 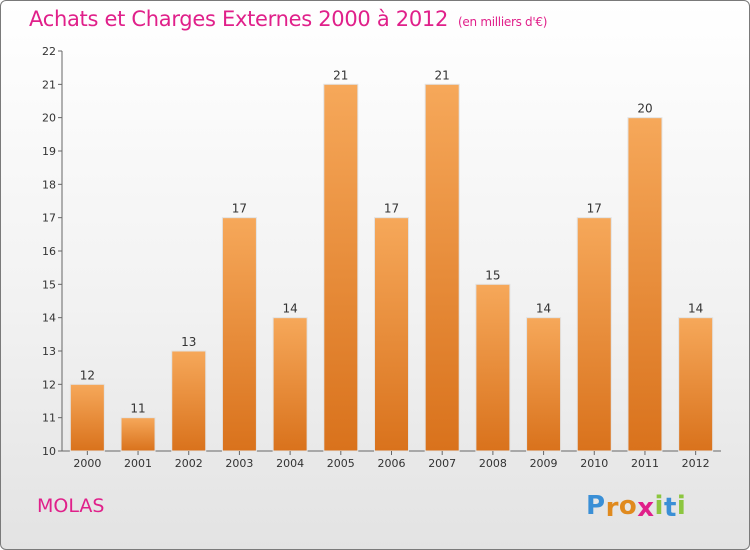 What do you see at coordinates (49, 384) in the screenshot?
I see `y-tick-label: 12` at bounding box center [49, 384].